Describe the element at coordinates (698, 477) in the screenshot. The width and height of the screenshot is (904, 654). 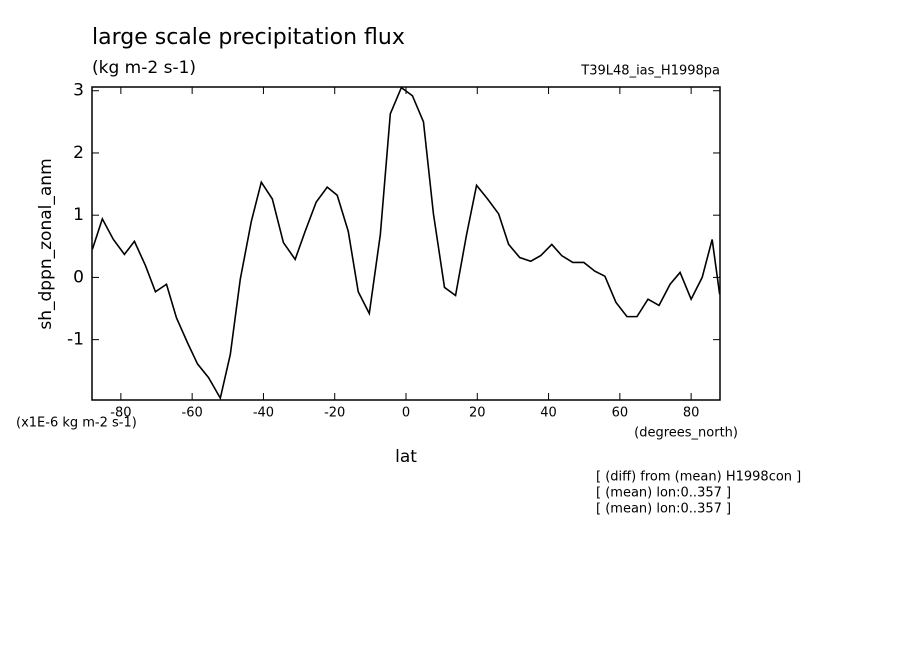
I see `note: [ (diff) from (mean) H1998con ]` at that location.